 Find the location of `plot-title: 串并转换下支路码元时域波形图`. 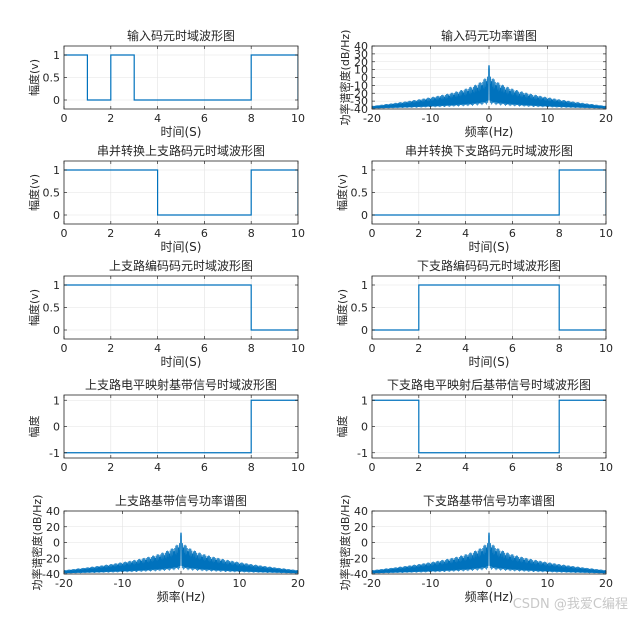

plot-title: 串并转换下支路码元时域波形图 is located at coordinates (489, 150).